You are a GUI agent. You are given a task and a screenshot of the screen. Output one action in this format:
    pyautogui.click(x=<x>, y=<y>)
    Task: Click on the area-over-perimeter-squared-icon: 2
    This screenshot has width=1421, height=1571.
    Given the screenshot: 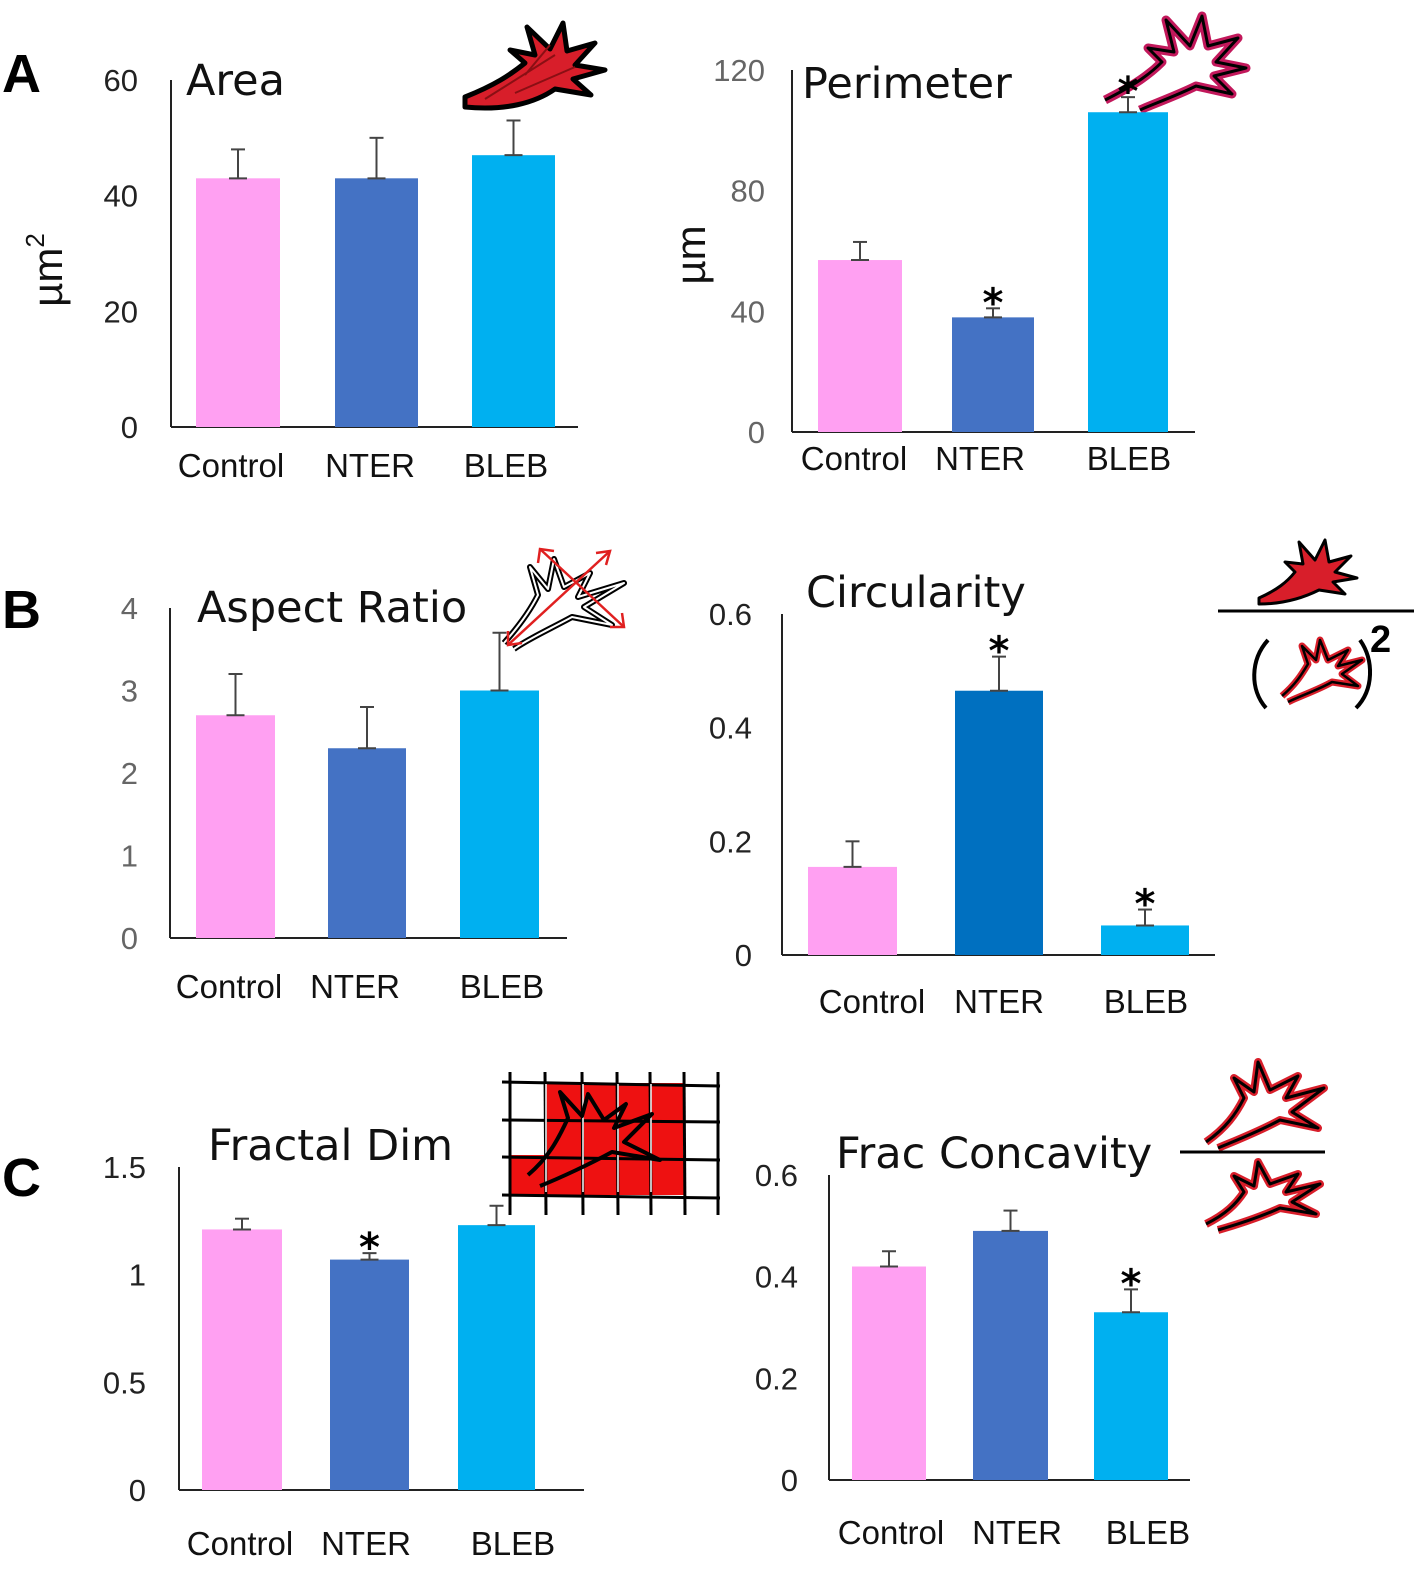 What is the action you would take?
    pyautogui.click(x=1316, y=624)
    